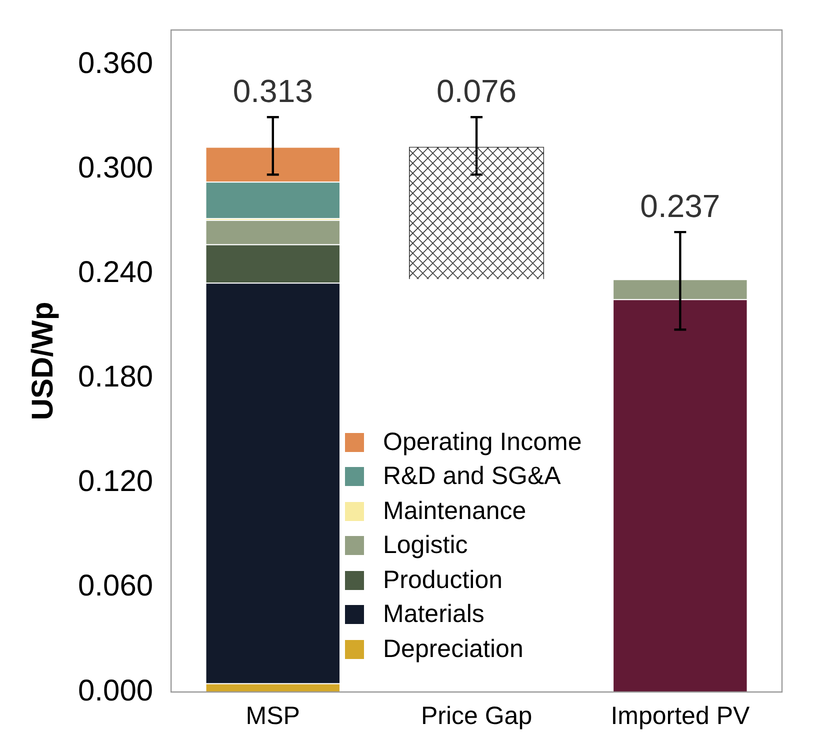 The height and width of the screenshot is (741, 828). I want to click on x-tick-label: Imported PV, so click(680, 716).